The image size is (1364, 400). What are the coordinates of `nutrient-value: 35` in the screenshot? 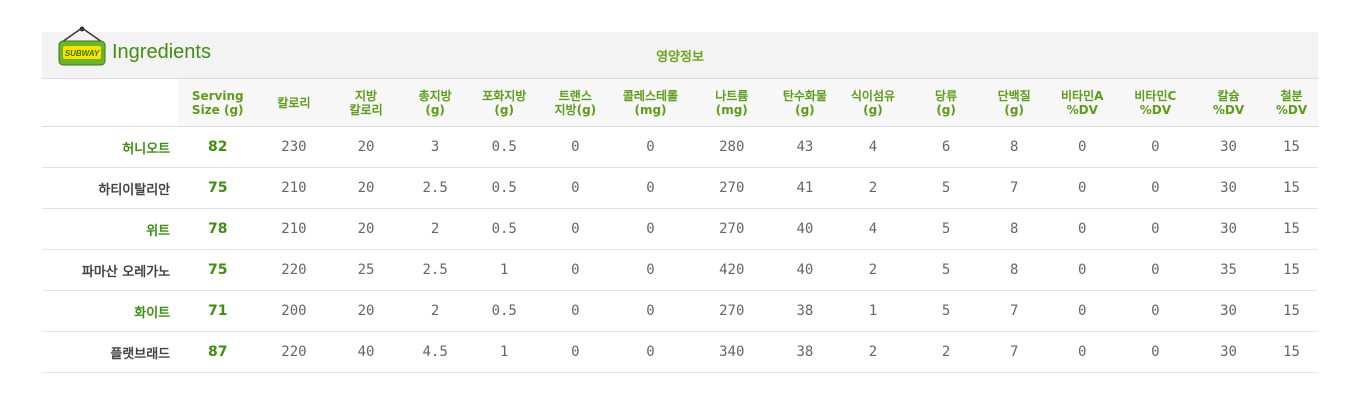 It's located at (1228, 270).